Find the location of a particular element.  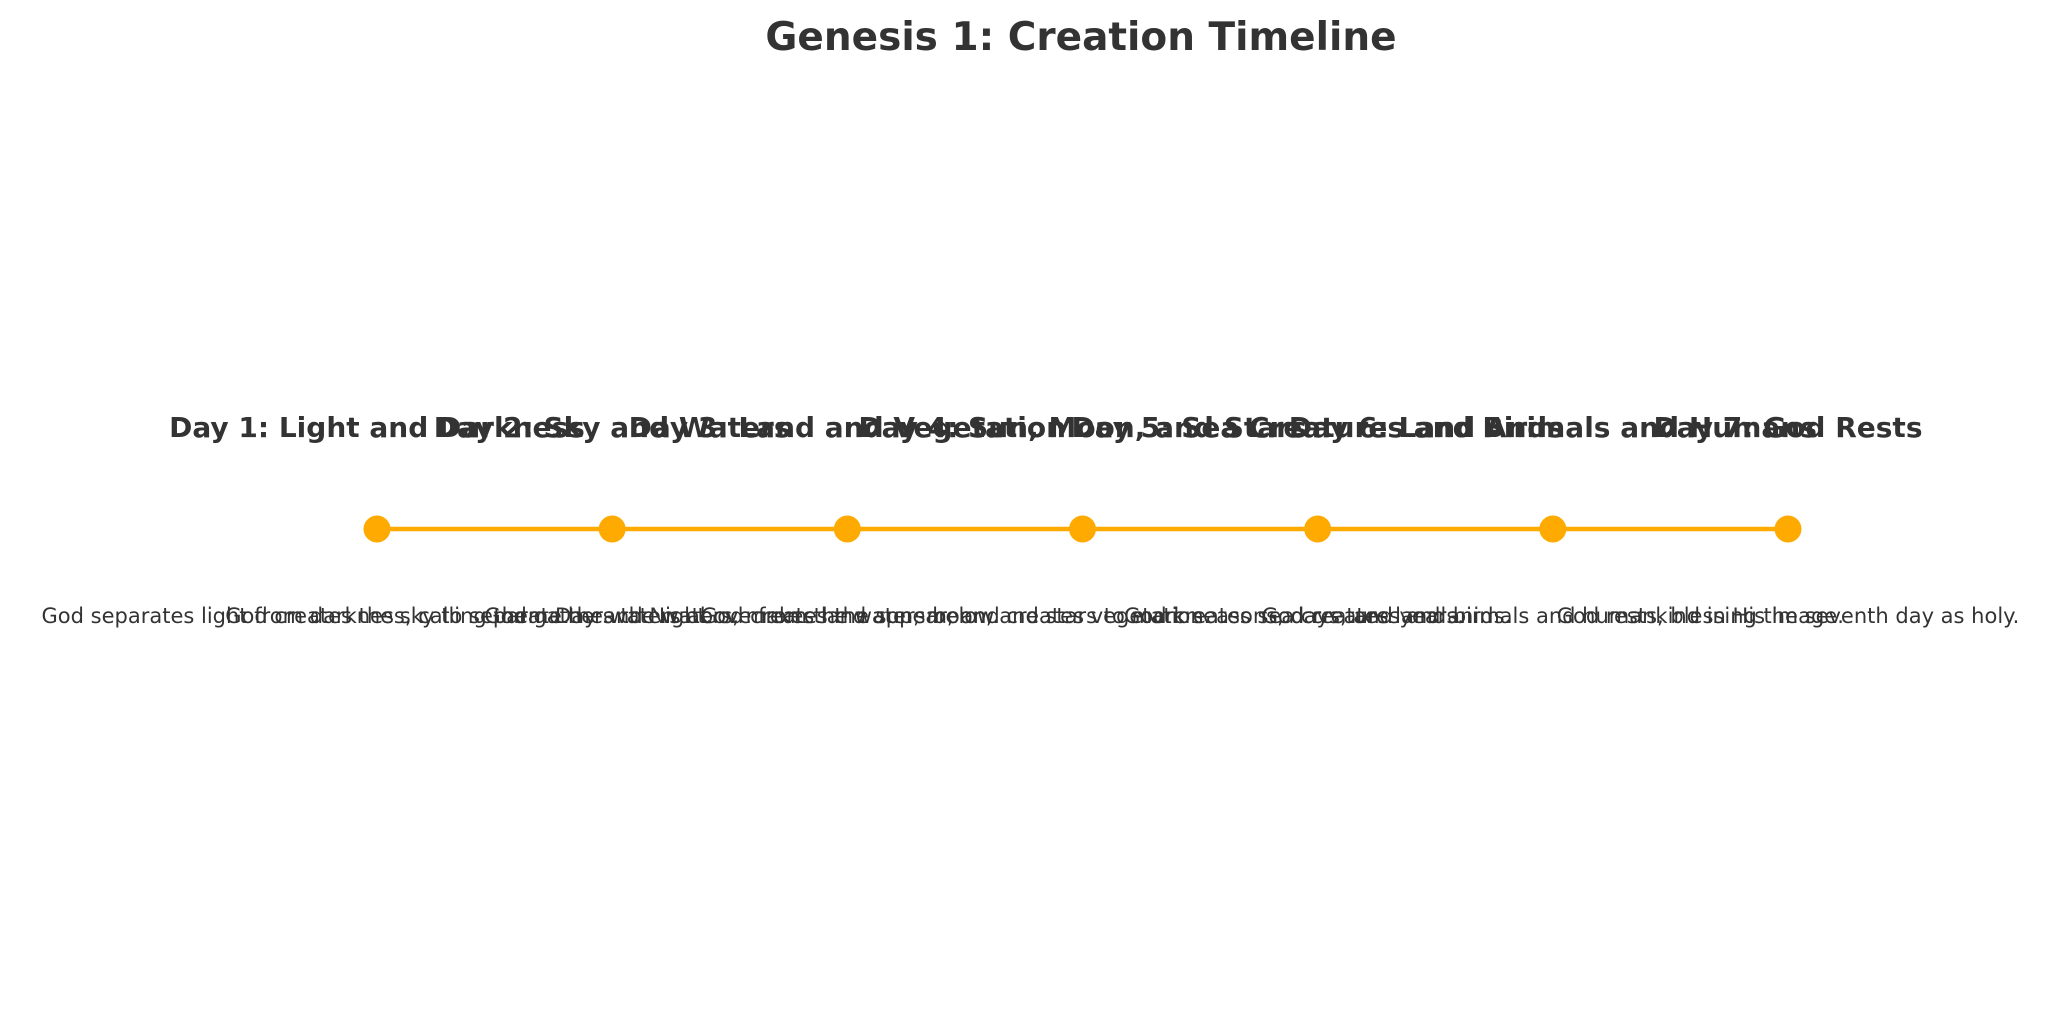

event-label-day-6: Day 6: Land Animals and Humans is located at coordinates (1553, 427).